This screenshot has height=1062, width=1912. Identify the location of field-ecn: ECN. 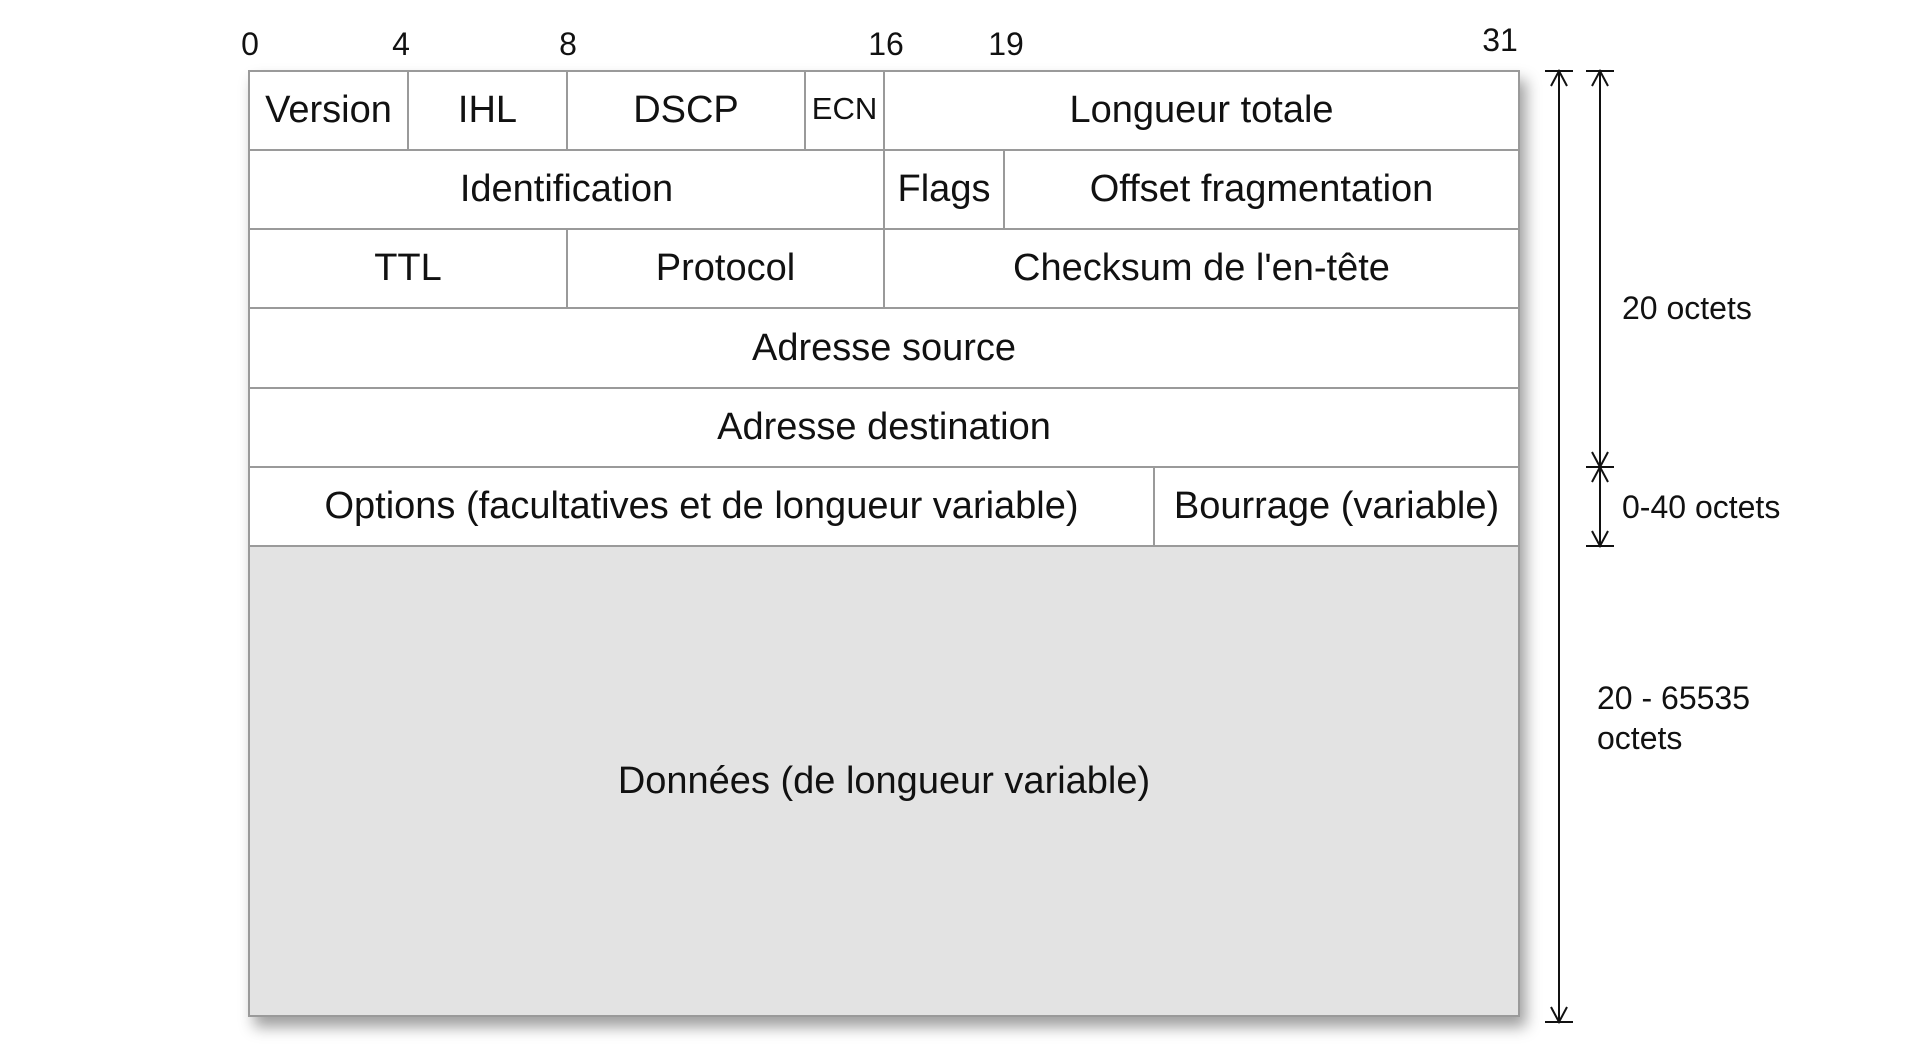
(844, 108).